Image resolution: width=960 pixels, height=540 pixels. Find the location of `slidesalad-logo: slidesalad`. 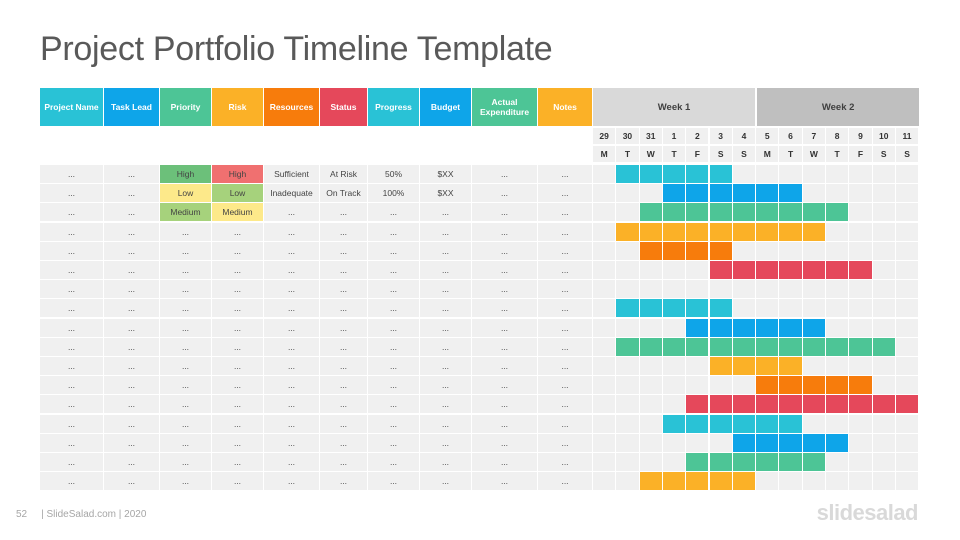

slidesalad-logo: slidesalad is located at coordinates (867, 512).